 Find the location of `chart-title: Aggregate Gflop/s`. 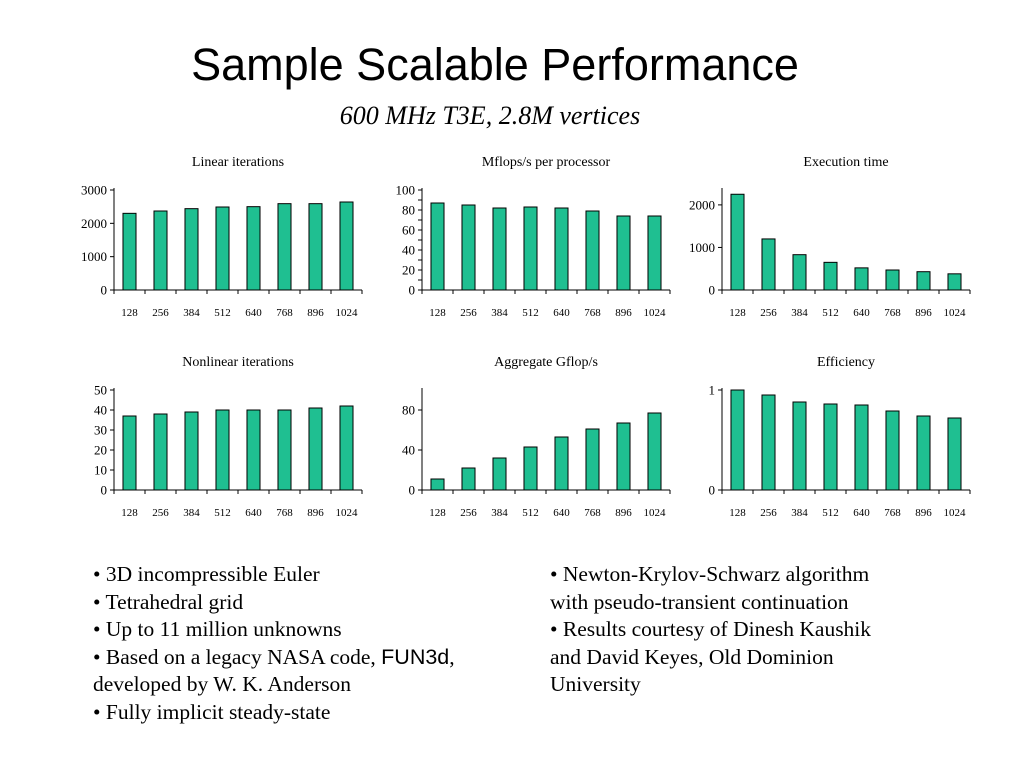

chart-title: Aggregate Gflop/s is located at coordinates (546, 362).